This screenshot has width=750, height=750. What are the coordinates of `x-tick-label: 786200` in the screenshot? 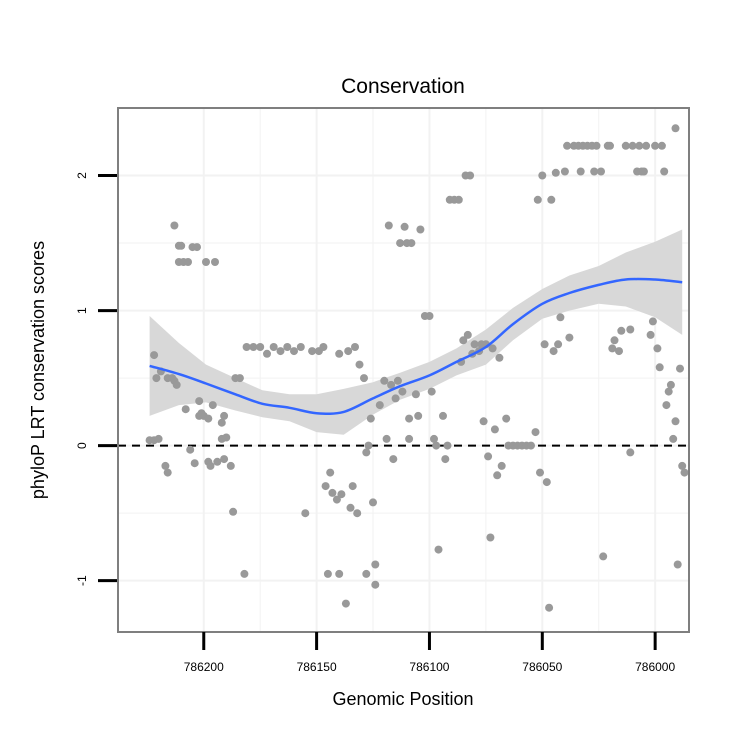 It's located at (204, 667).